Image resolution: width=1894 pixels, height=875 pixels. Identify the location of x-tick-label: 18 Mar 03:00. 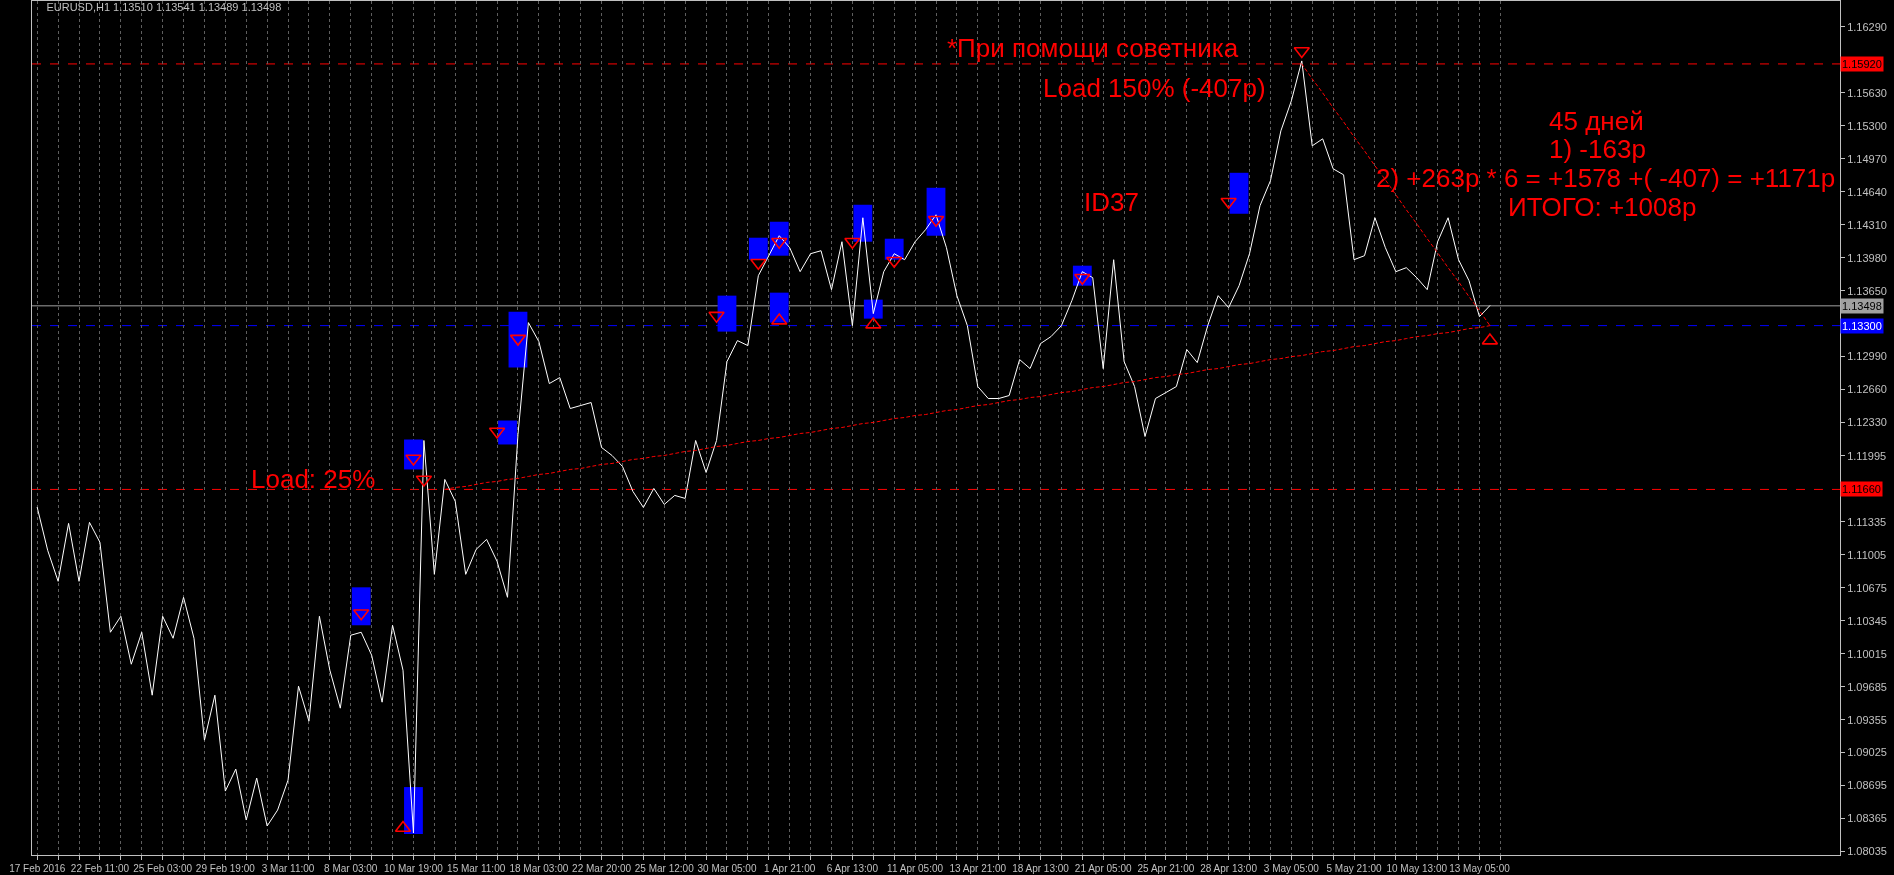
(539, 868).